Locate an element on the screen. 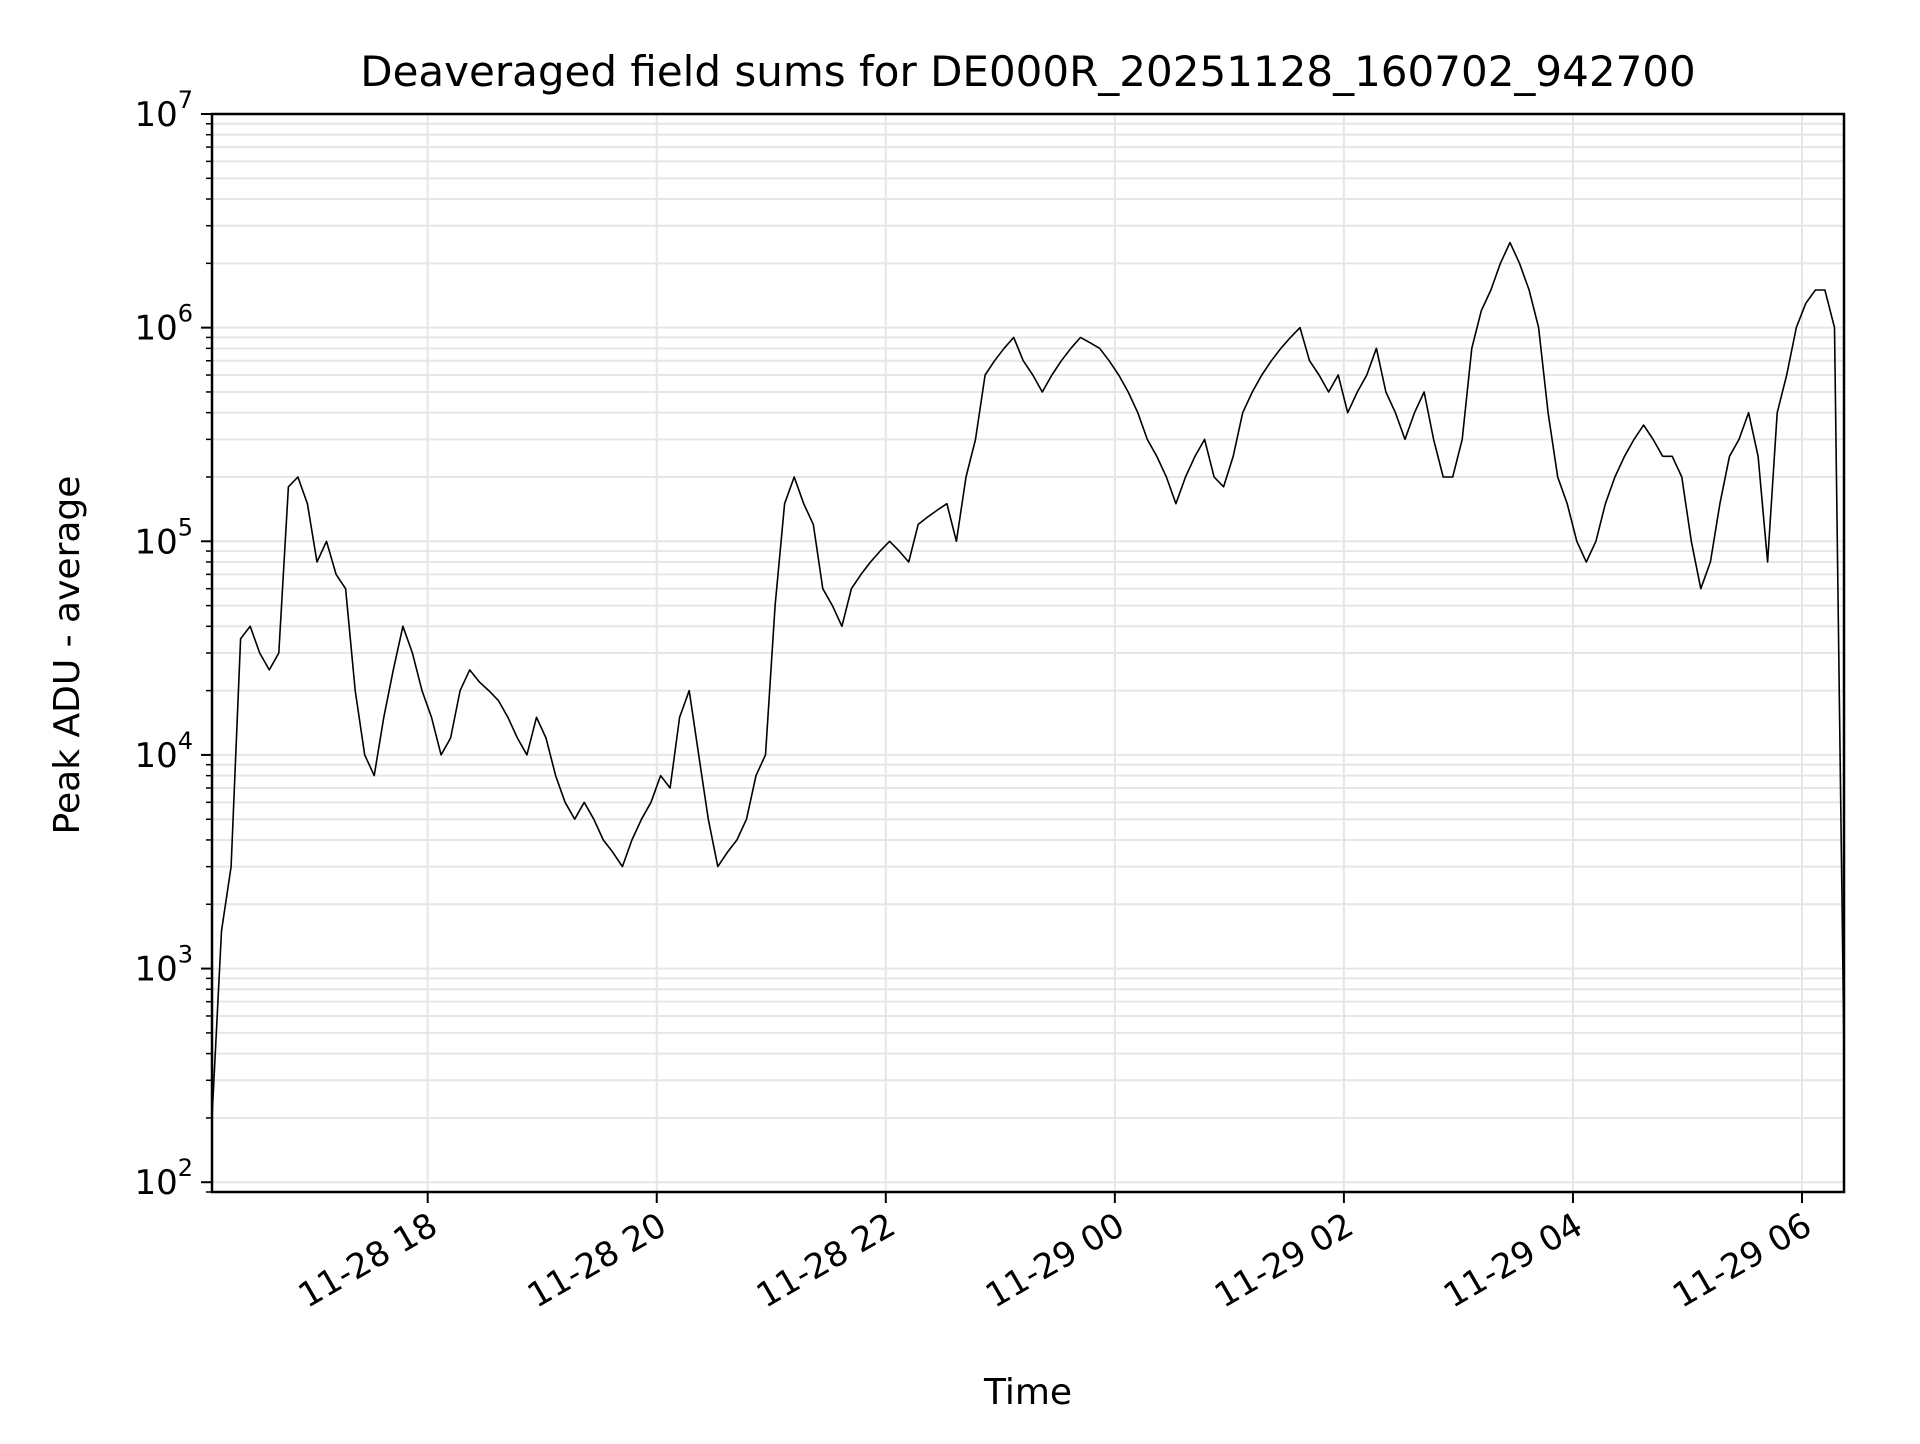 The height and width of the screenshot is (1444, 1920). y-tick-label: 10⁵ is located at coordinates (163, 537).